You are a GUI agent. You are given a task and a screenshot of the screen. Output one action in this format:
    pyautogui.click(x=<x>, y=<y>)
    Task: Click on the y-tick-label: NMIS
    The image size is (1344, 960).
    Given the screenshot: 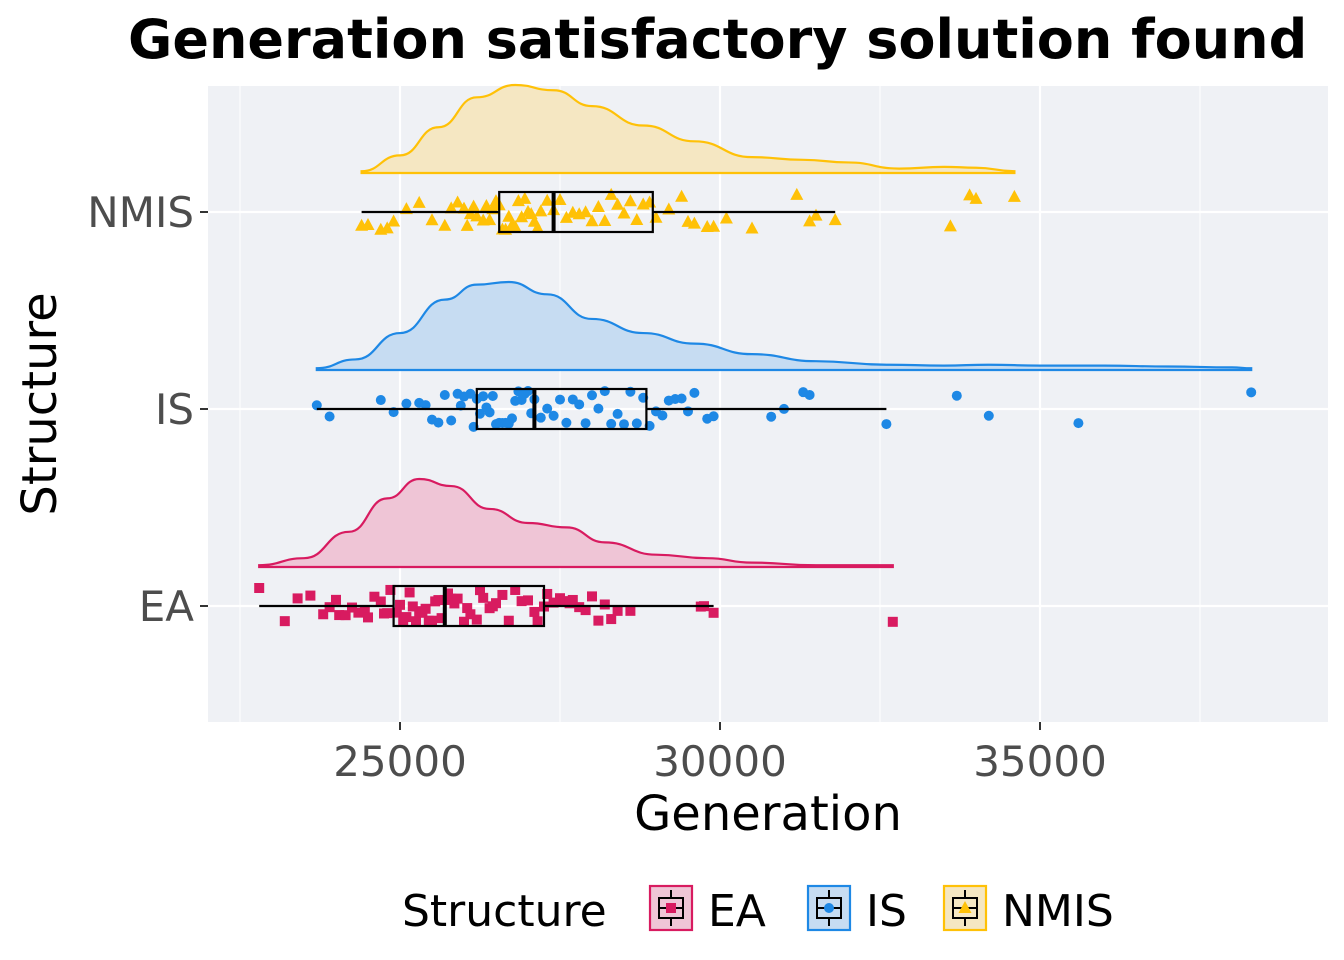 What is the action you would take?
    pyautogui.click(x=140, y=212)
    